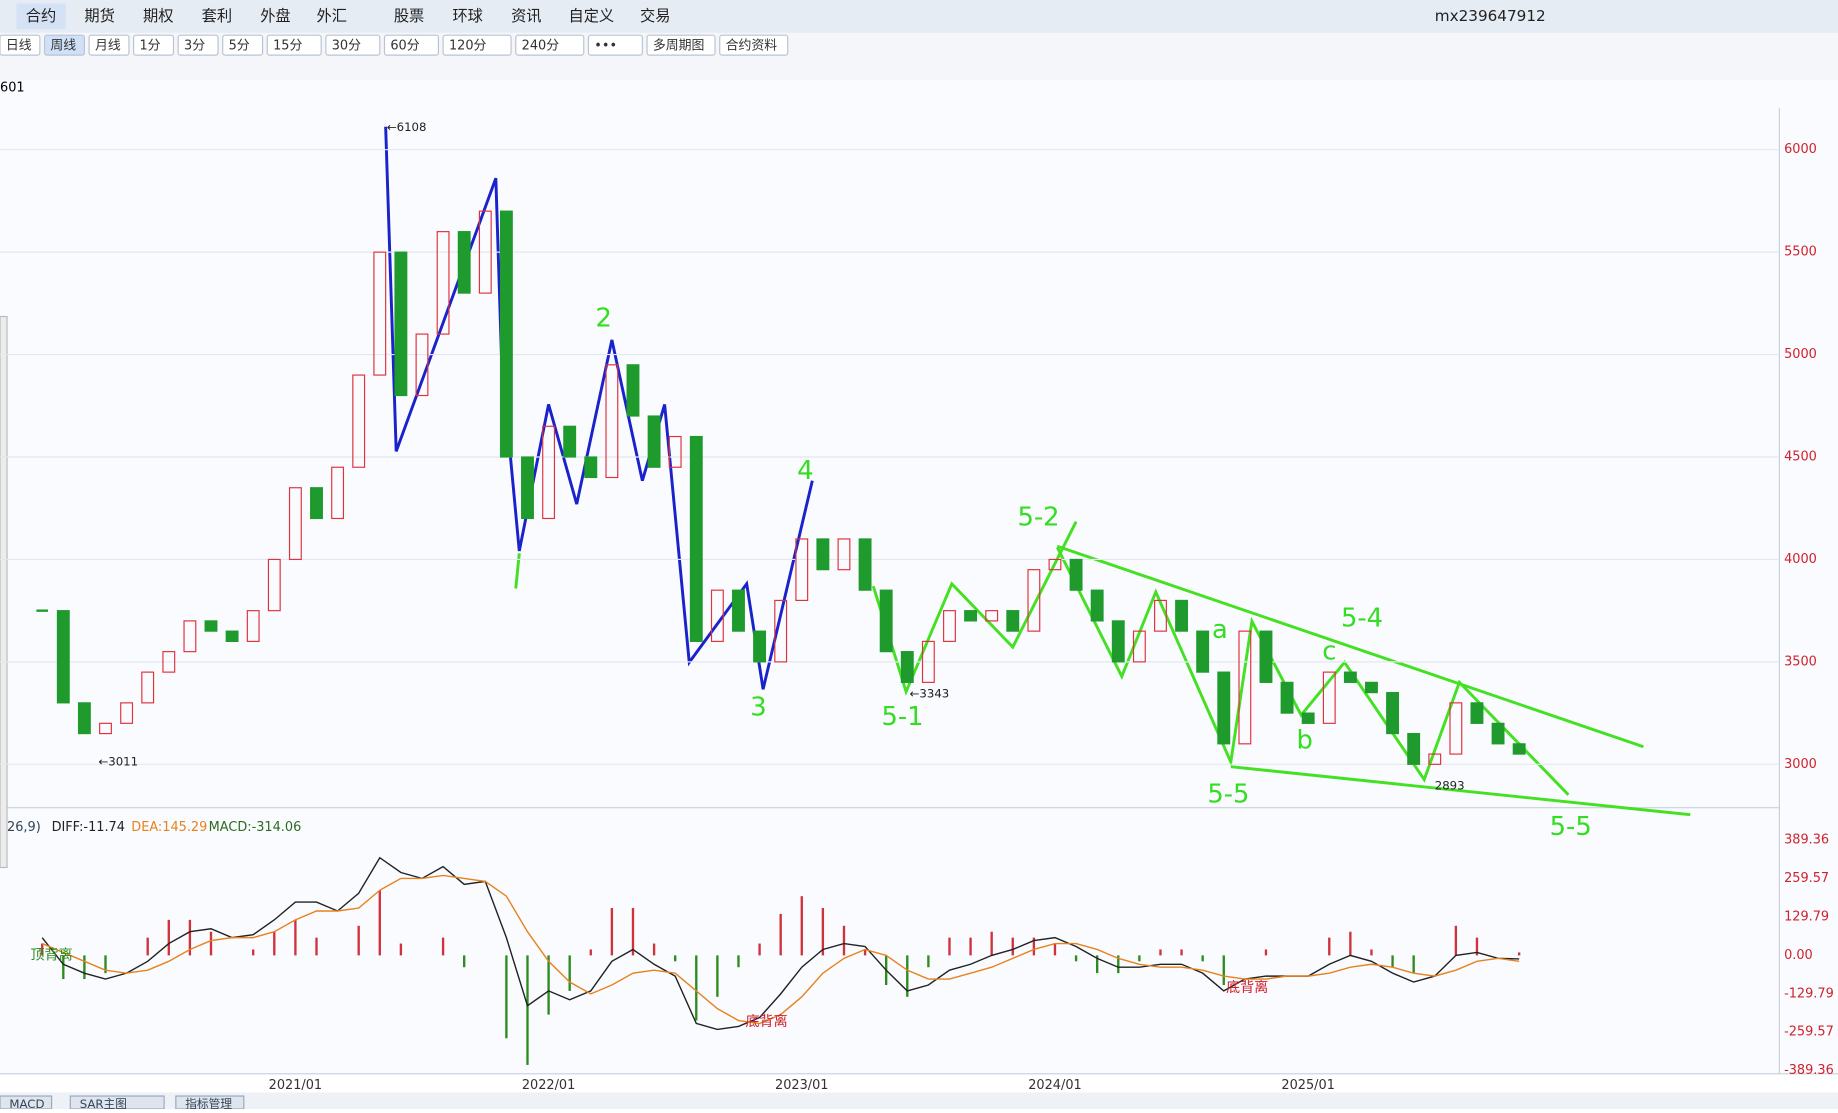 This screenshot has width=1838, height=1113. I want to click on period-label: 15分, so click(287, 45).